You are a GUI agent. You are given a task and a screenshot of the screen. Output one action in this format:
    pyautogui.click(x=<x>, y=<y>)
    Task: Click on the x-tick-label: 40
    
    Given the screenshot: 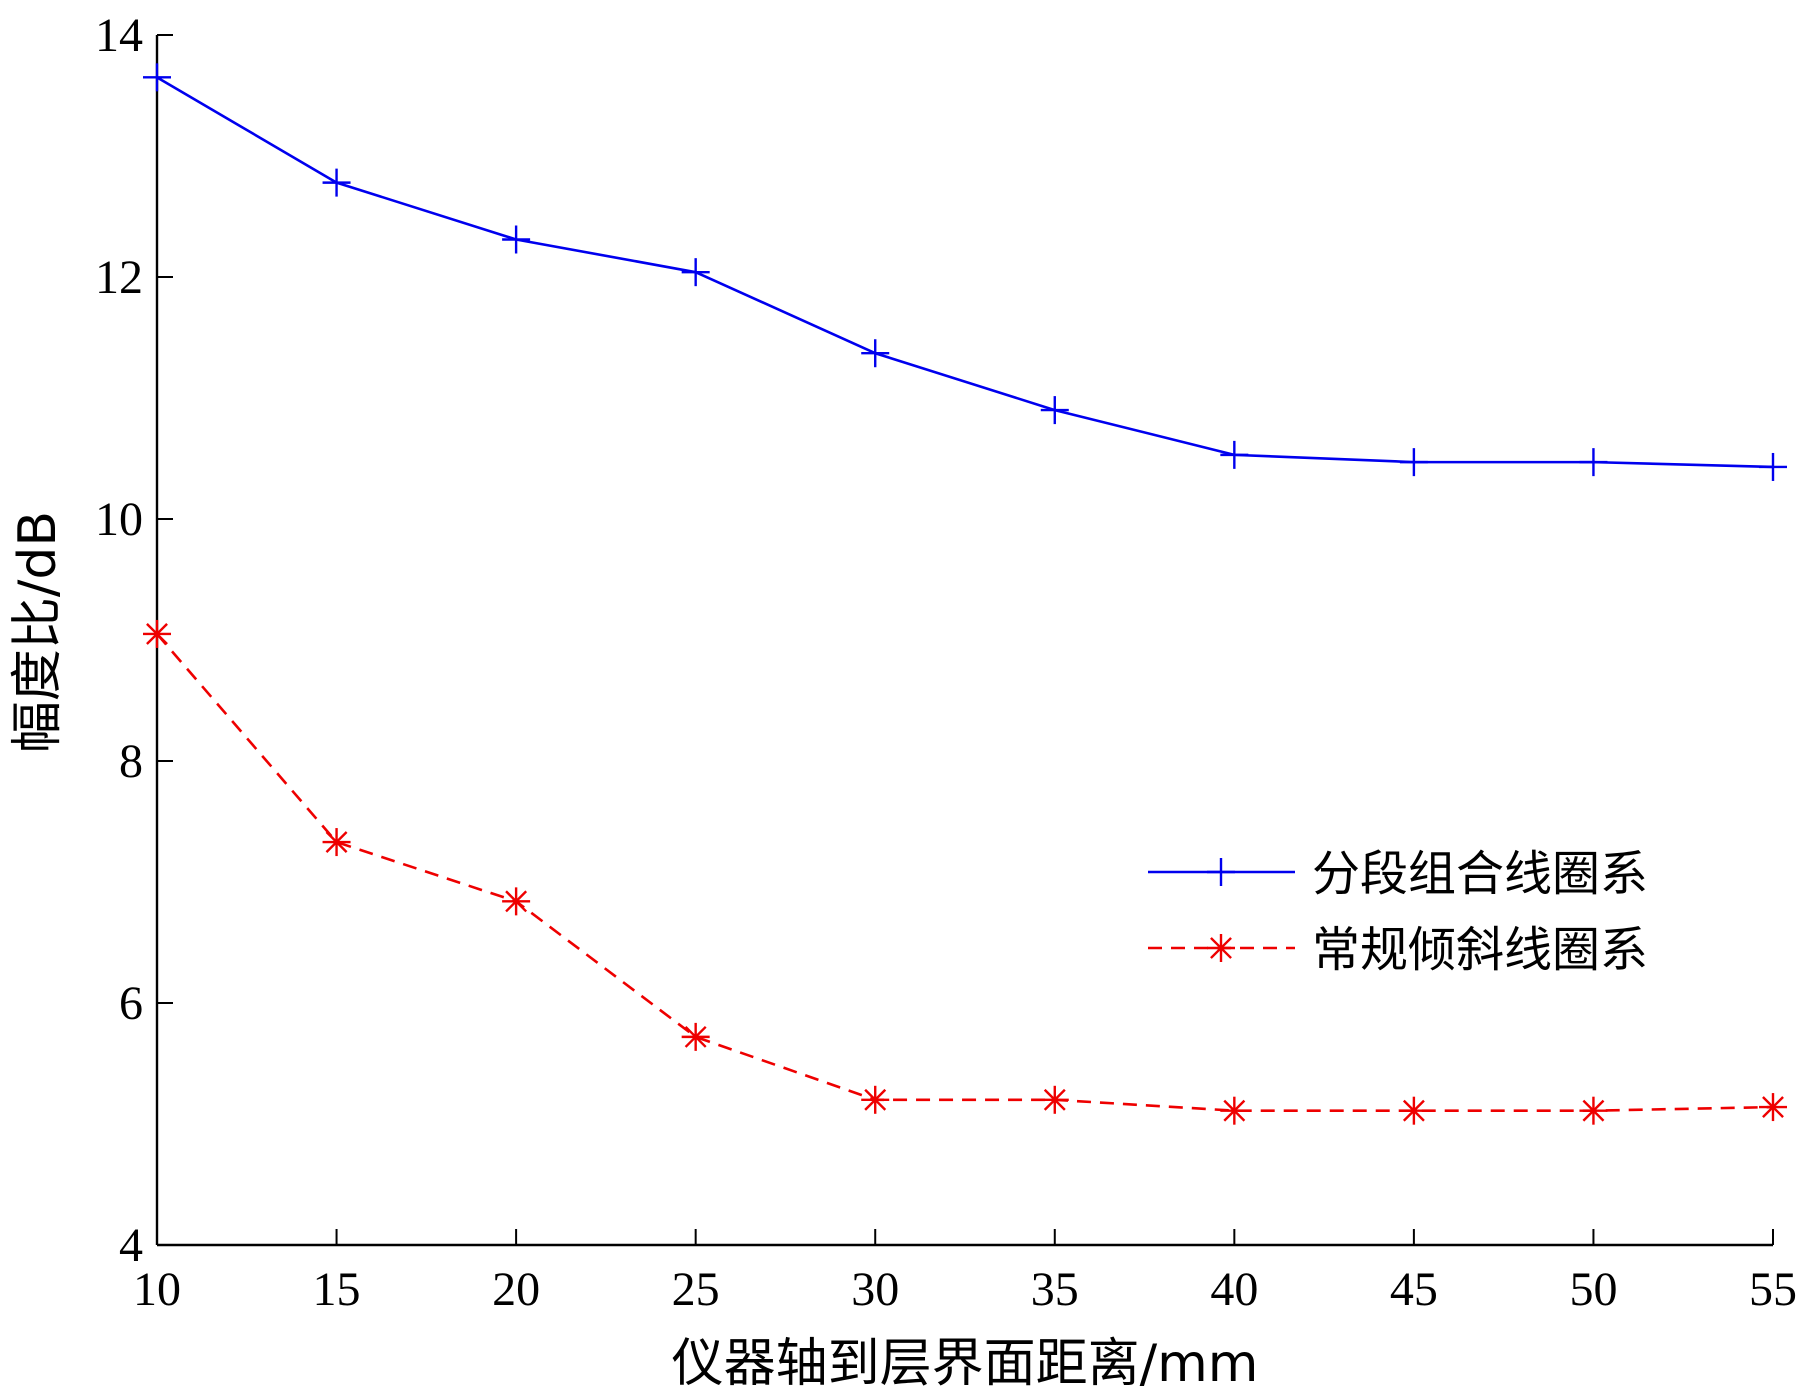 What is the action you would take?
    pyautogui.click(x=1234, y=1289)
    